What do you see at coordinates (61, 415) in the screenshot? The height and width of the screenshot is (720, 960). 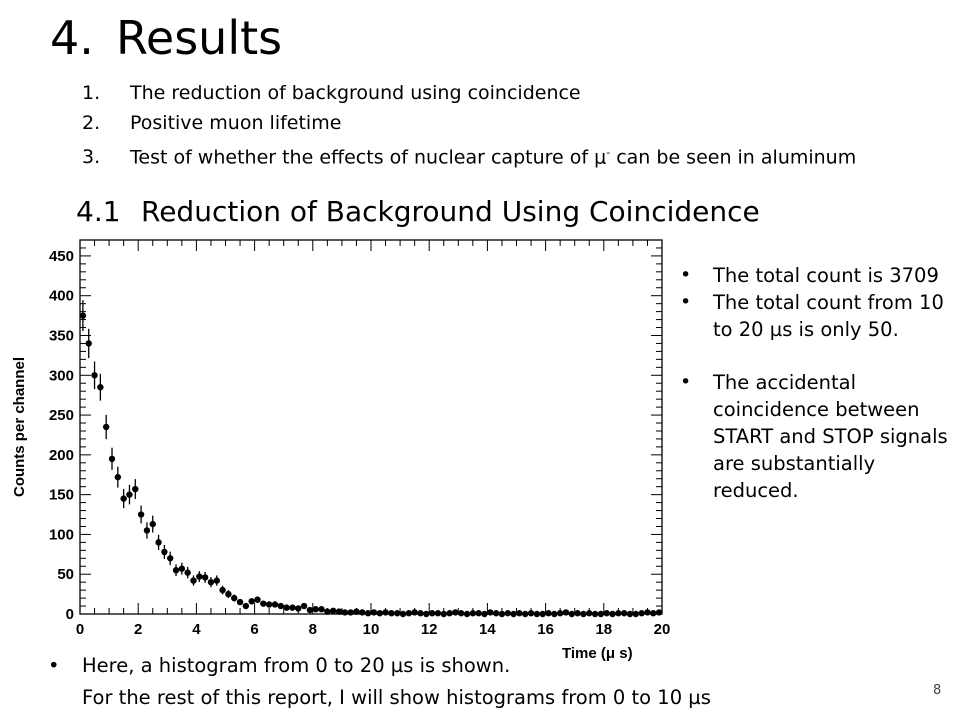 I see `y-tick-label: 250` at bounding box center [61, 415].